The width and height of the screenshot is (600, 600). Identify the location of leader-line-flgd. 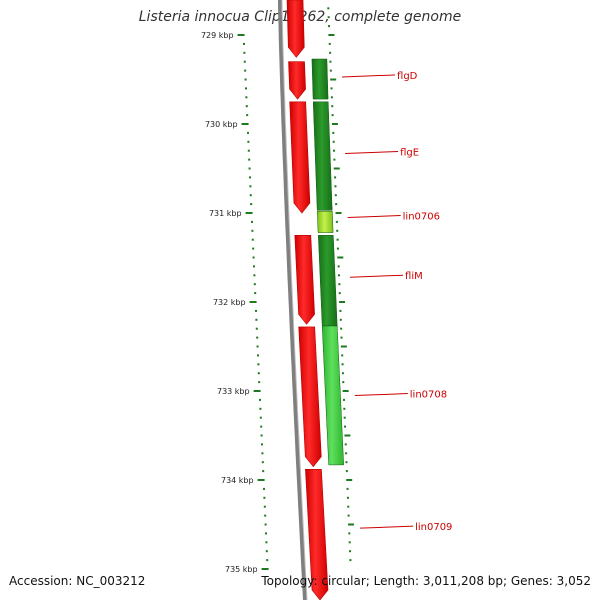
(369, 76).